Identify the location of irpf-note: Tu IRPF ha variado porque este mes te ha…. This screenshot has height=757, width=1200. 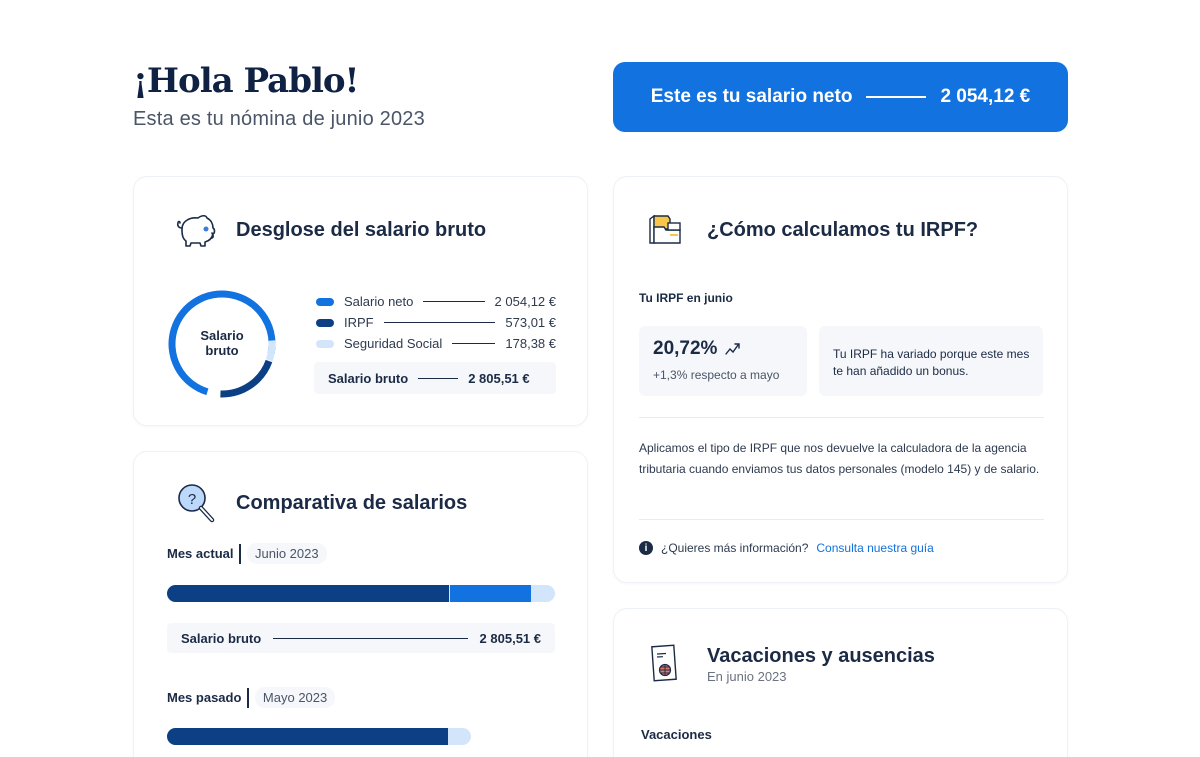
(931, 362).